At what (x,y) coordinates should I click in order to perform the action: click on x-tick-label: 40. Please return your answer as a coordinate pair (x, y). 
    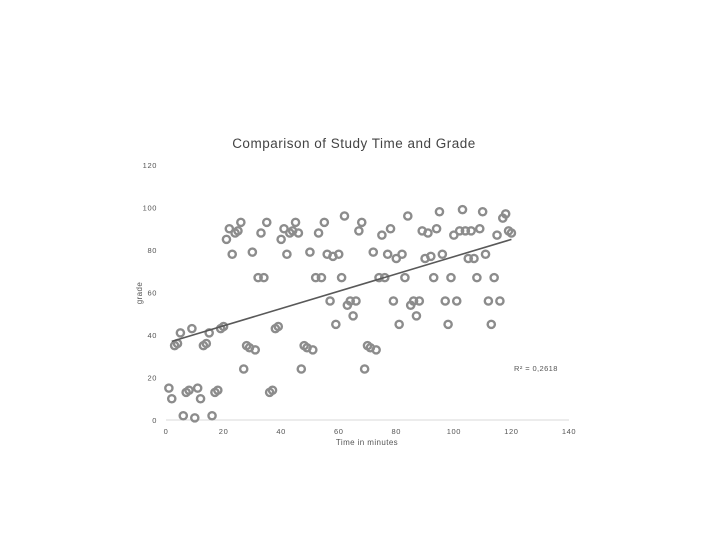
    Looking at the image, I should click on (281, 431).